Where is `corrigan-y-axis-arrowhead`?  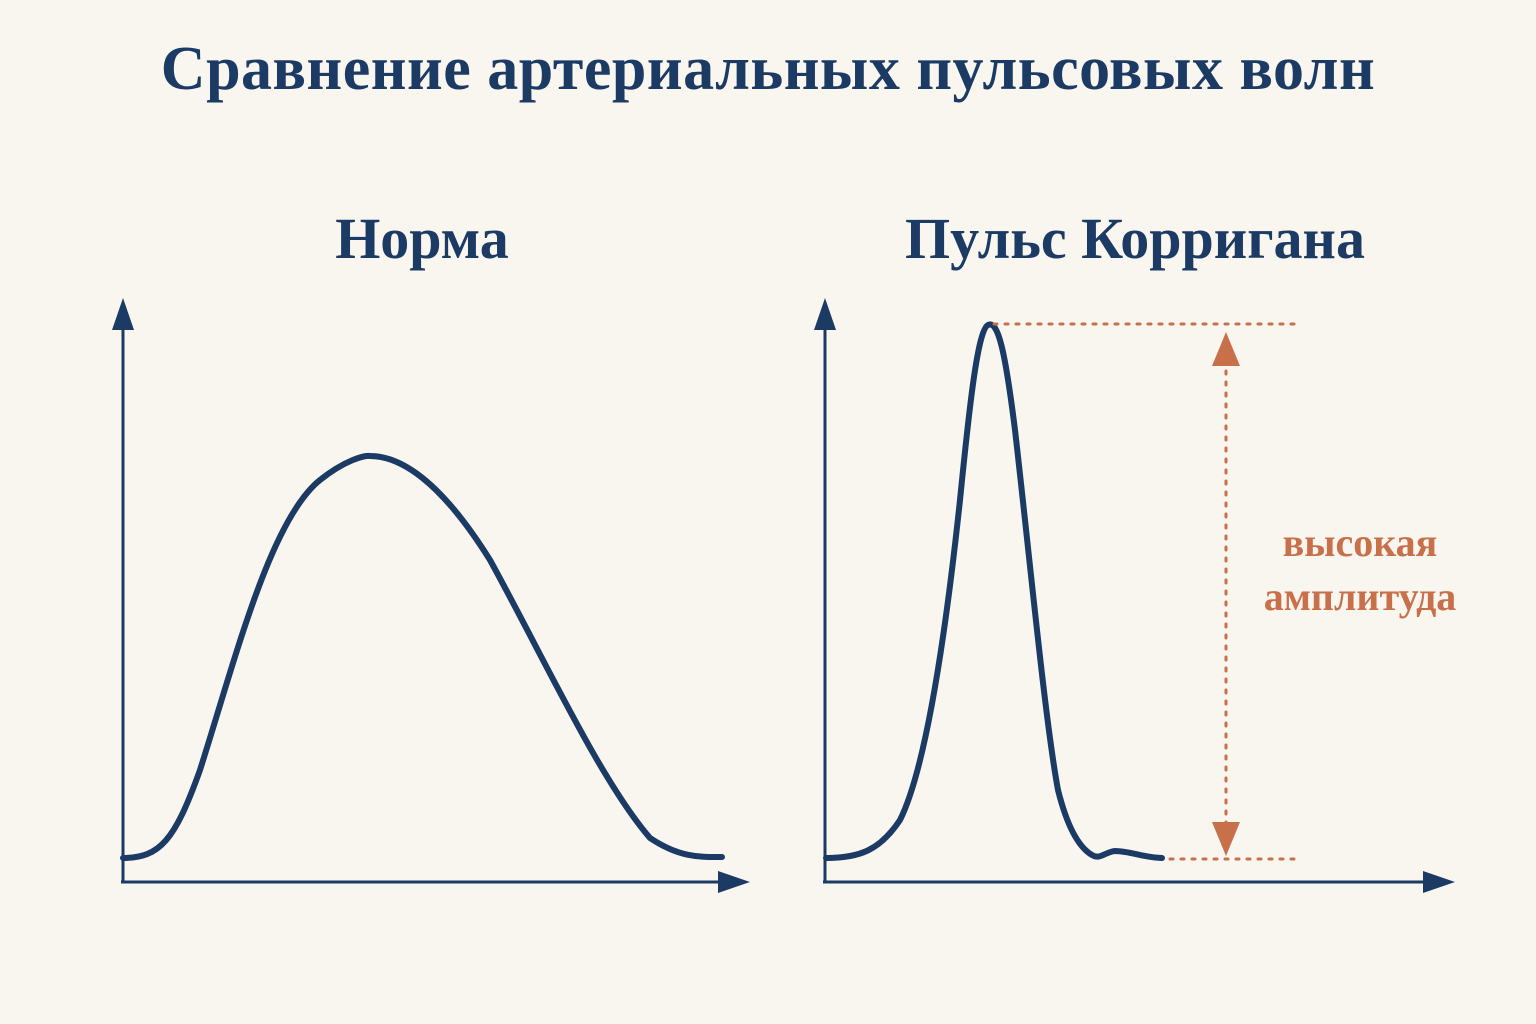
corrigan-y-axis-arrowhead is located at coordinates (825, 314).